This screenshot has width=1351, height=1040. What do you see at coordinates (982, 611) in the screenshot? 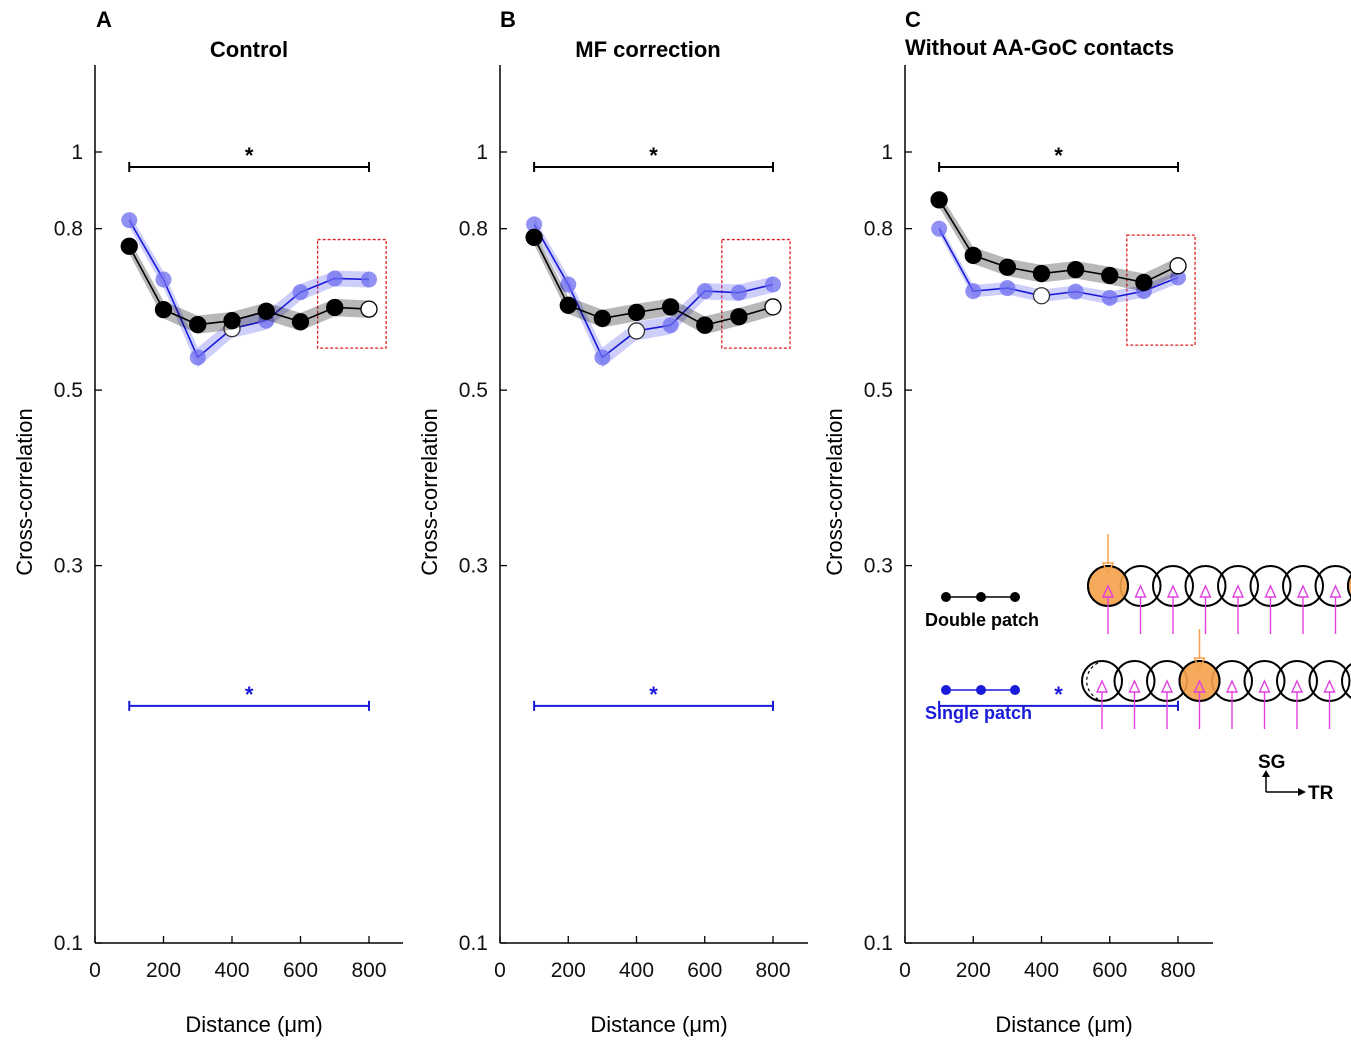
I see `legend-double-patch: Double patch` at bounding box center [982, 611].